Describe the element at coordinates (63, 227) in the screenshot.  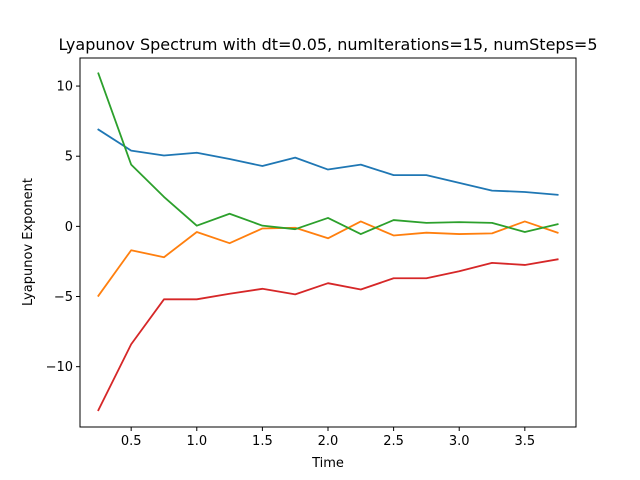
I see `y-axis: 10 5 0 −5 −10` at that location.